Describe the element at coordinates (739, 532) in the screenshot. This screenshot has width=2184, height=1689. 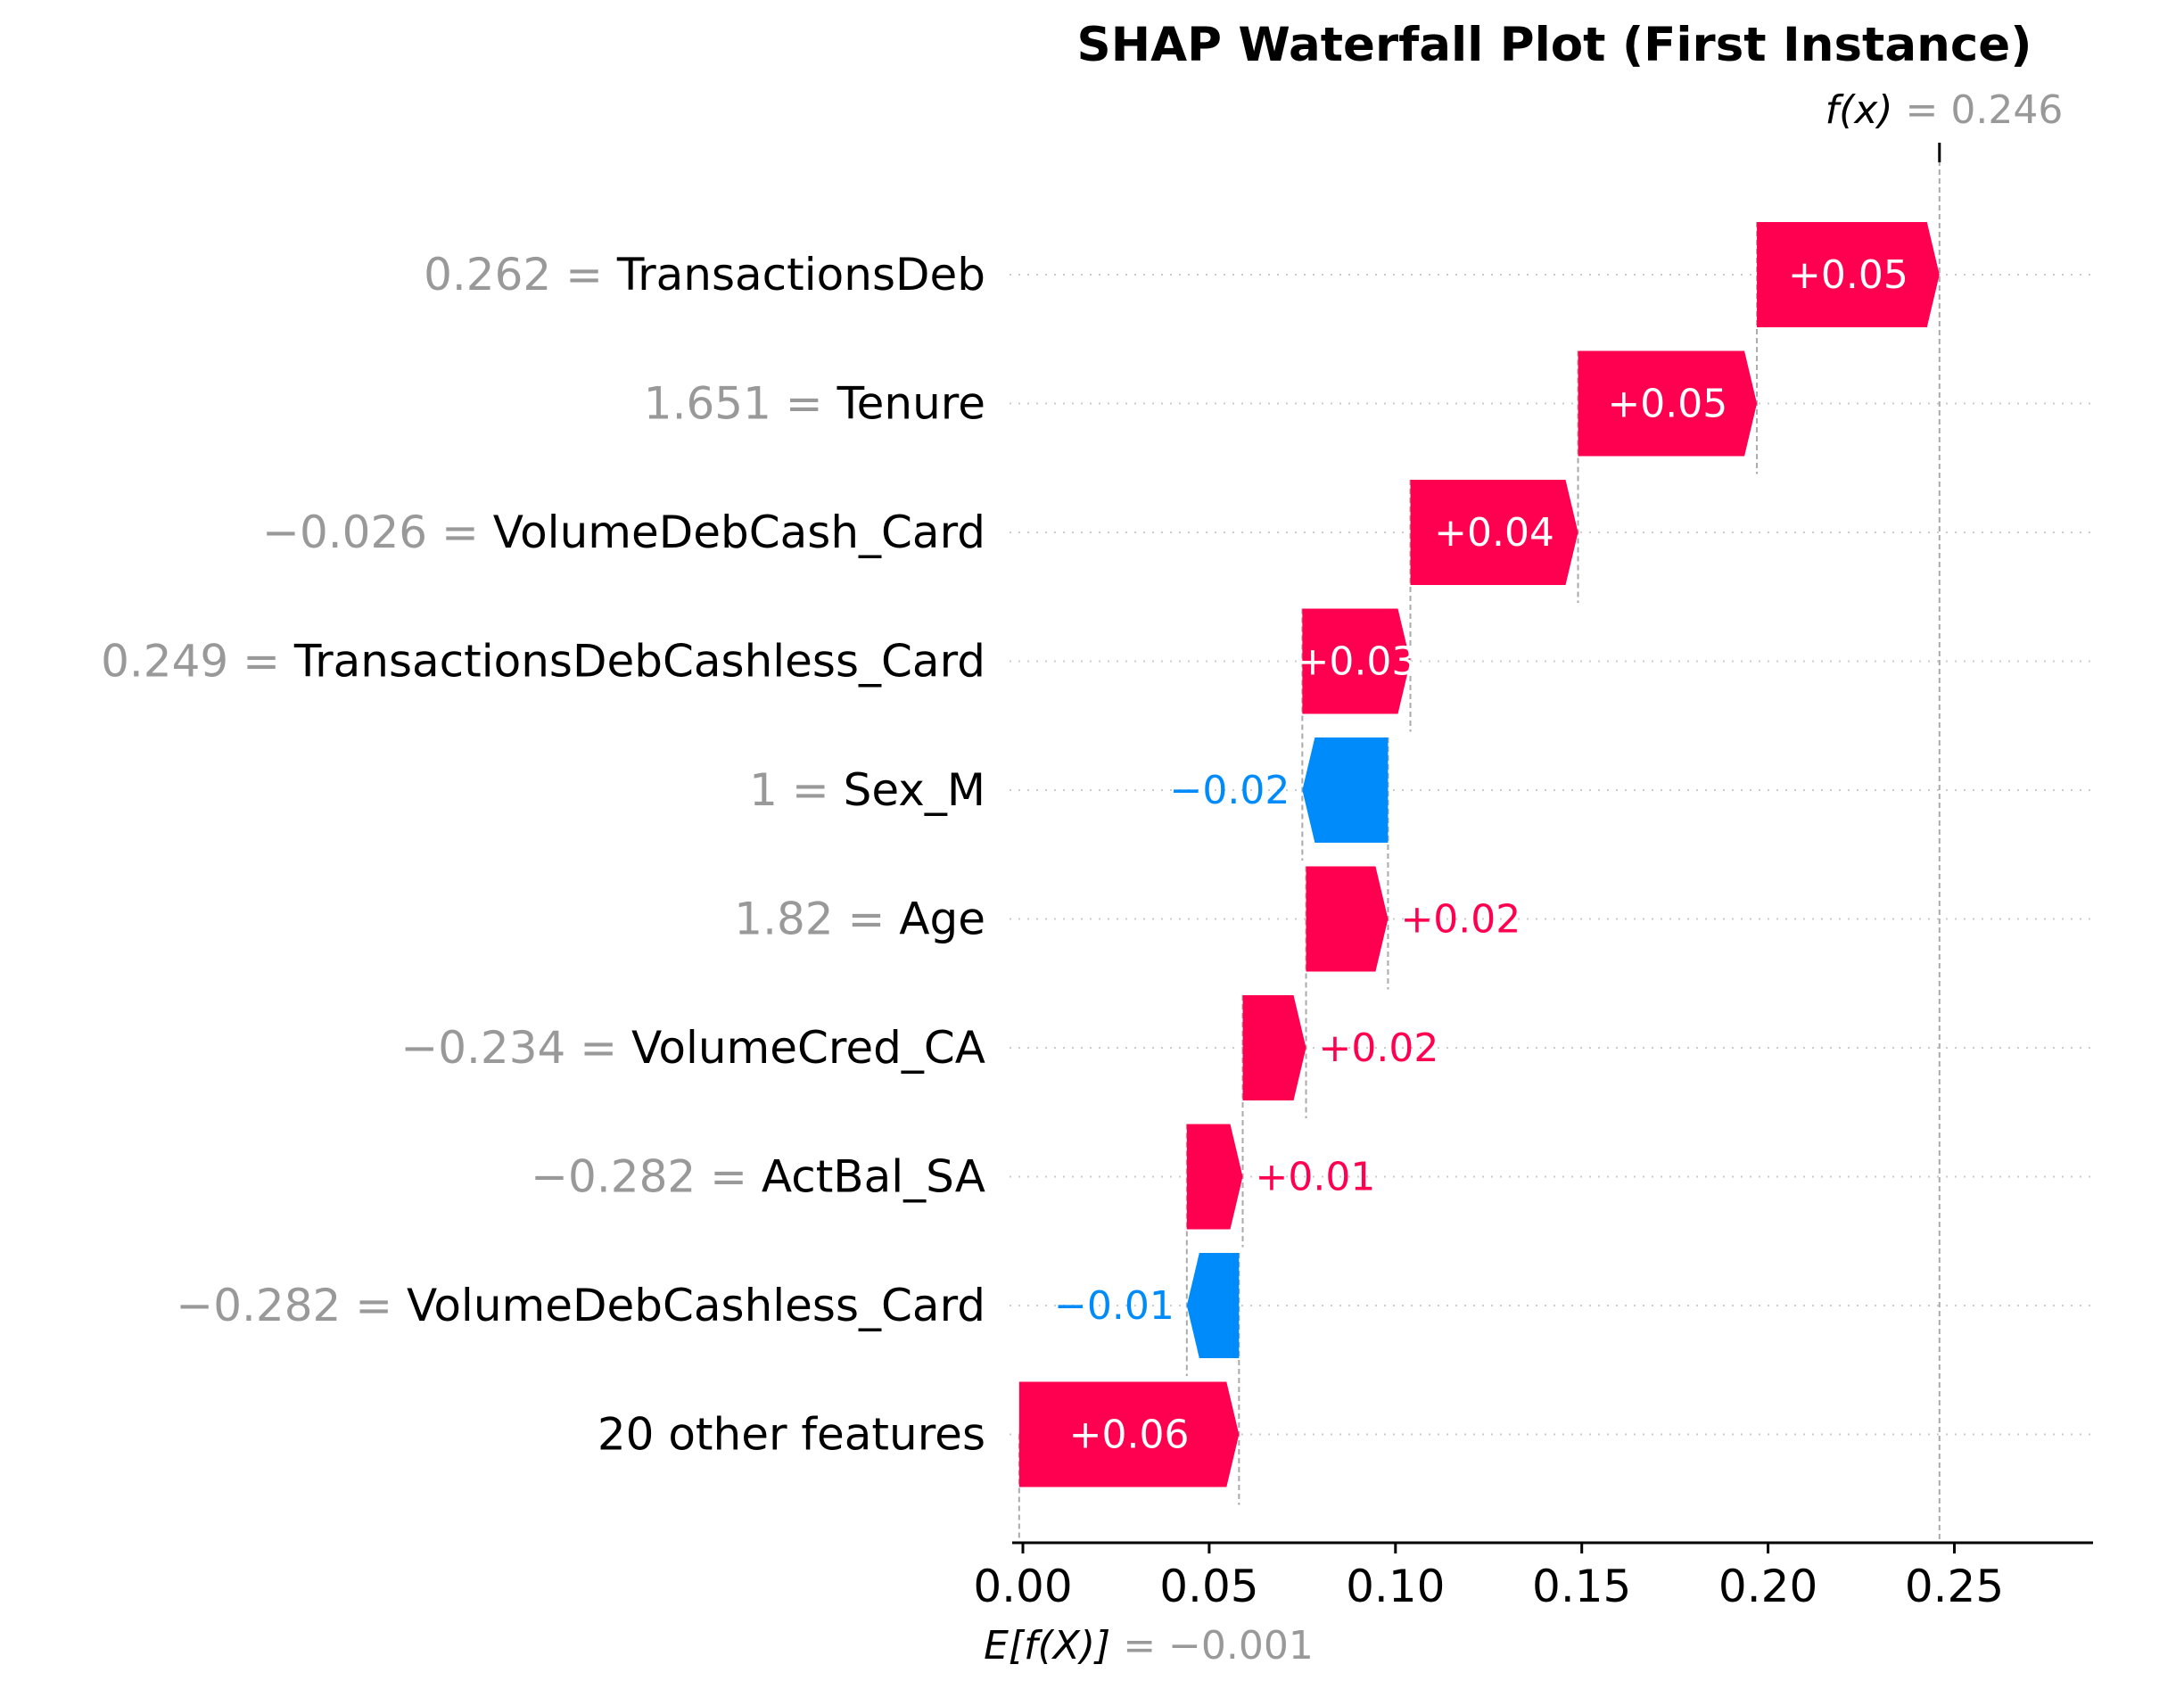
I see `feature-name: VolumeDebCash_Card` at that location.